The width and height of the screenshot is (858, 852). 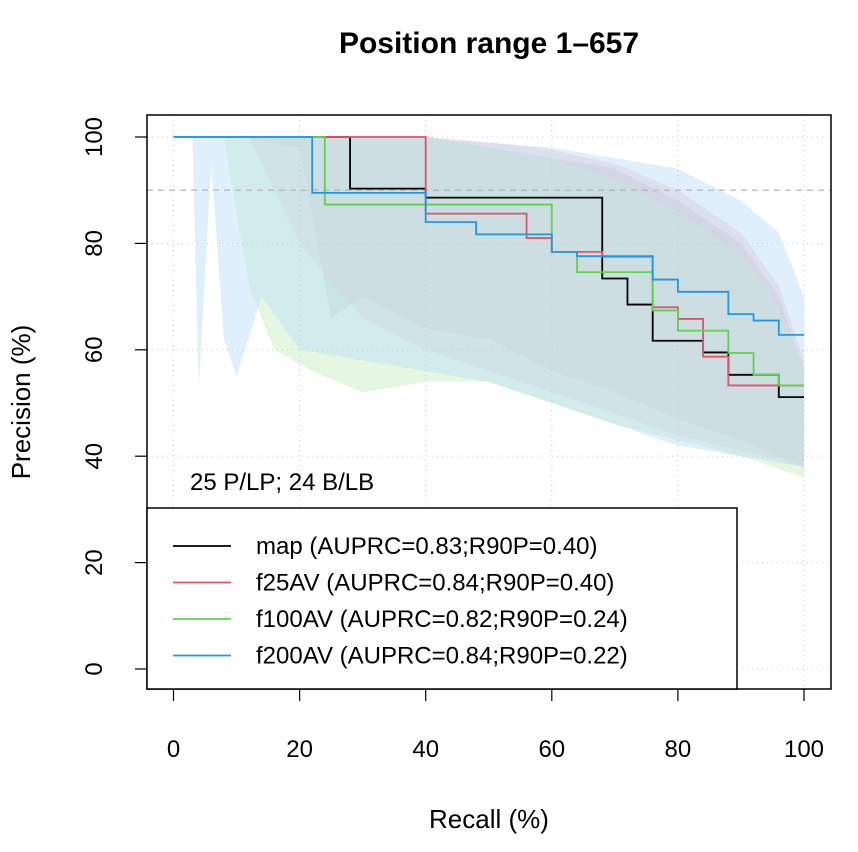 What do you see at coordinates (442, 619) in the screenshot?
I see `legend-label-2: f100AV (AUPRC=0.82;R90P=0.24)` at bounding box center [442, 619].